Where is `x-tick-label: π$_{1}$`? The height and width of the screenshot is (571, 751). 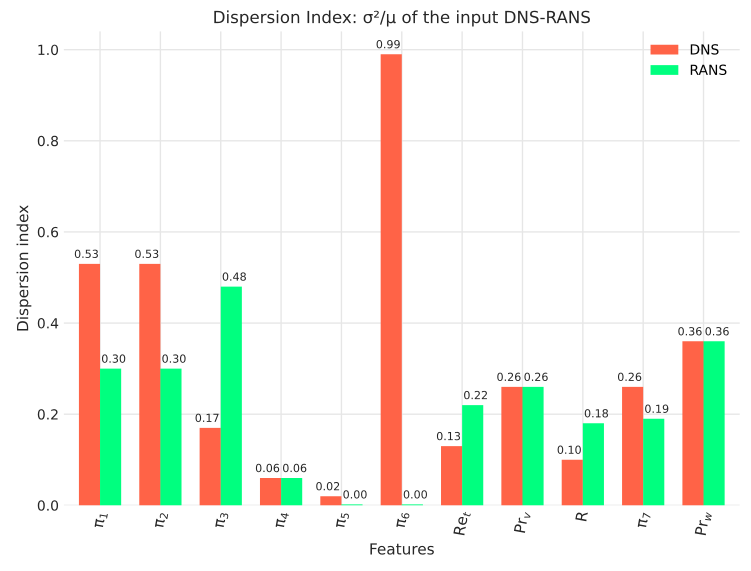 x-tick-label: π$_{1}$ is located at coordinates (101, 520).